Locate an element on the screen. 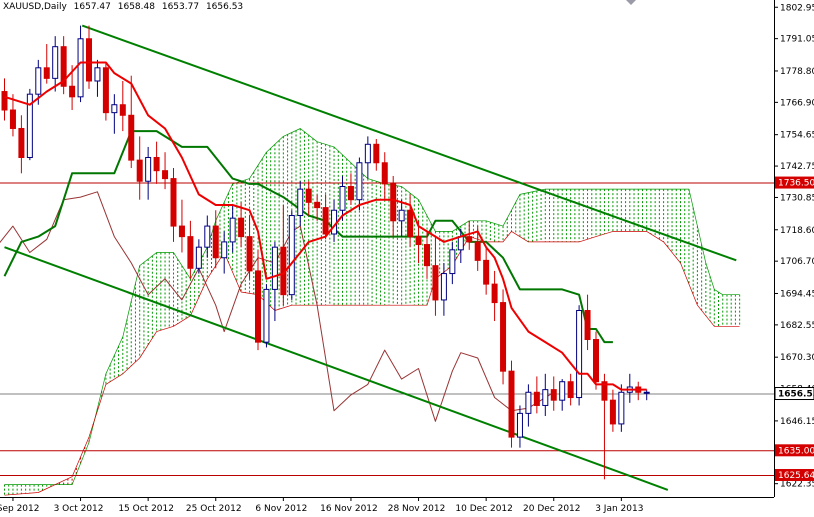  y-tick-label: 1670.30 is located at coordinates (797, 358).